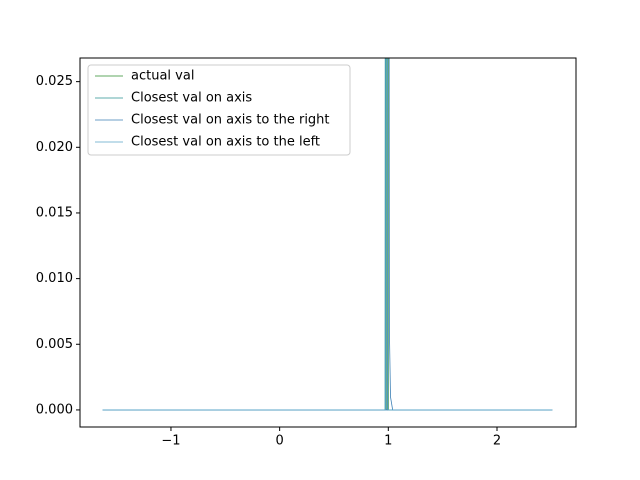 This screenshot has width=640, height=480. What do you see at coordinates (54, 344) in the screenshot?
I see `y-tick-label: 0.005` at bounding box center [54, 344].